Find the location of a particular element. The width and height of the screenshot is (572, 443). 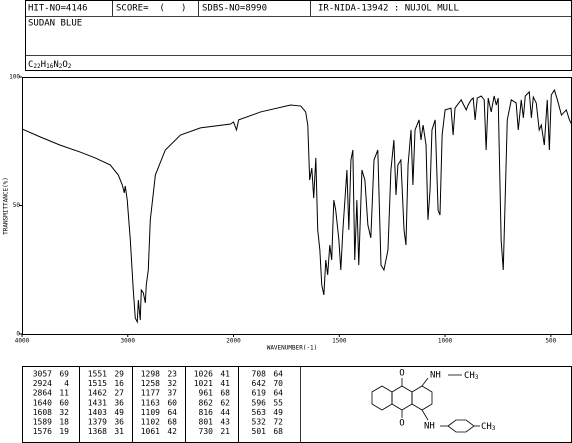

peak-wavenumber: 619 is located at coordinates (259, 393).